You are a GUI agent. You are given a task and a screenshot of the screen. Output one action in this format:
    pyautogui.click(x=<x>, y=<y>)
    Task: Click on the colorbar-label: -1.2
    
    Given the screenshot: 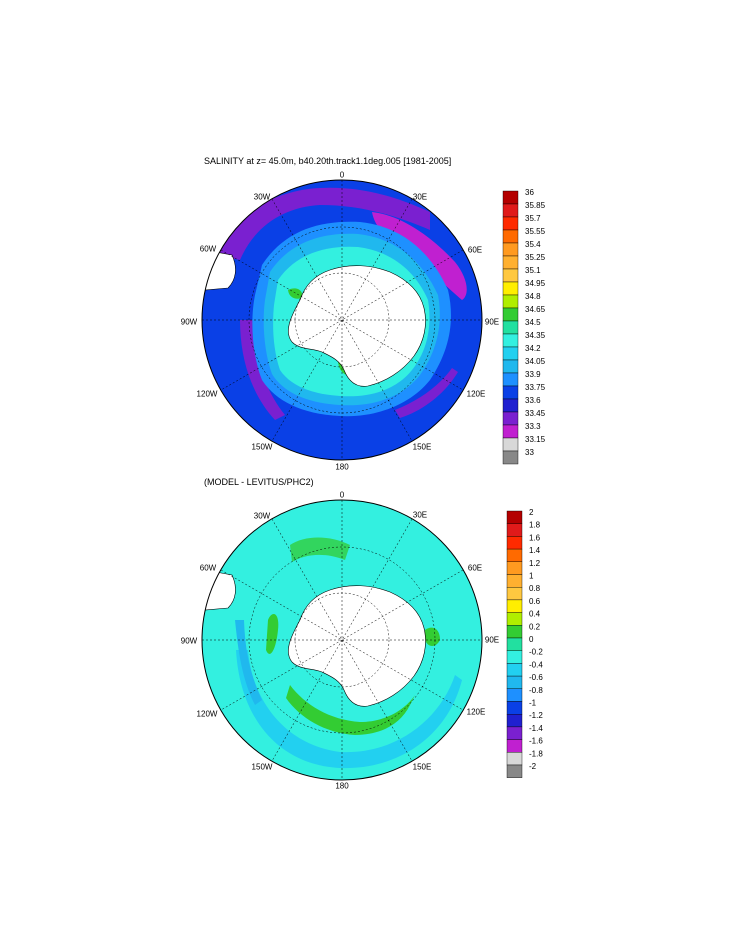 What is the action you would take?
    pyautogui.click(x=536, y=715)
    